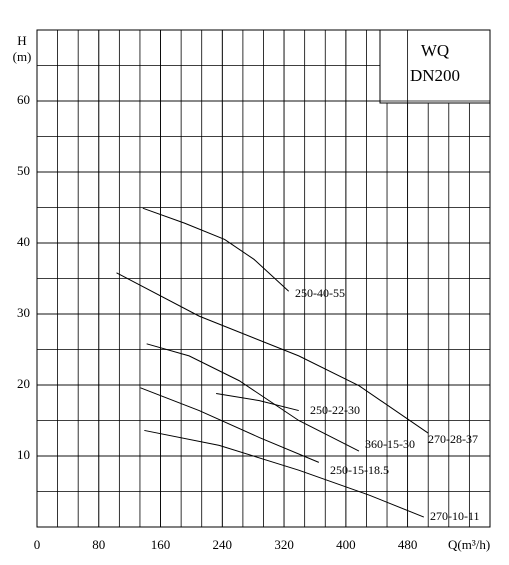 The image size is (509, 565). What do you see at coordinates (435, 50) in the screenshot?
I see `box-text: WQ` at bounding box center [435, 50].